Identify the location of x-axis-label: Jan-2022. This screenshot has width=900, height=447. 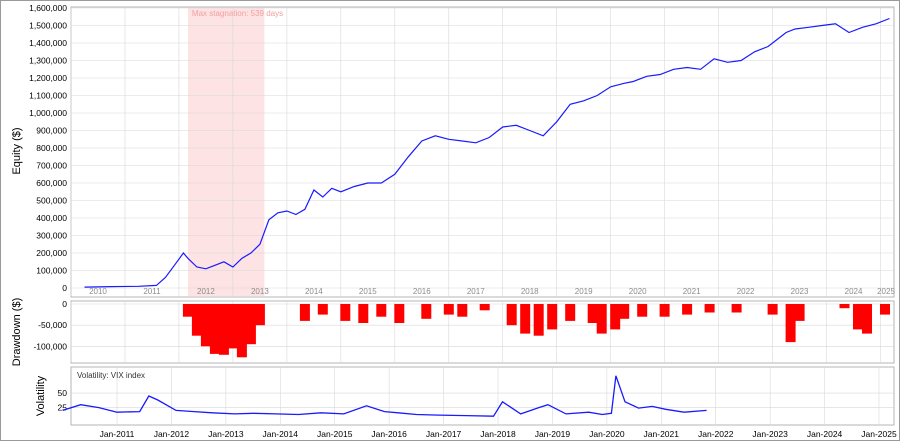
(716, 434).